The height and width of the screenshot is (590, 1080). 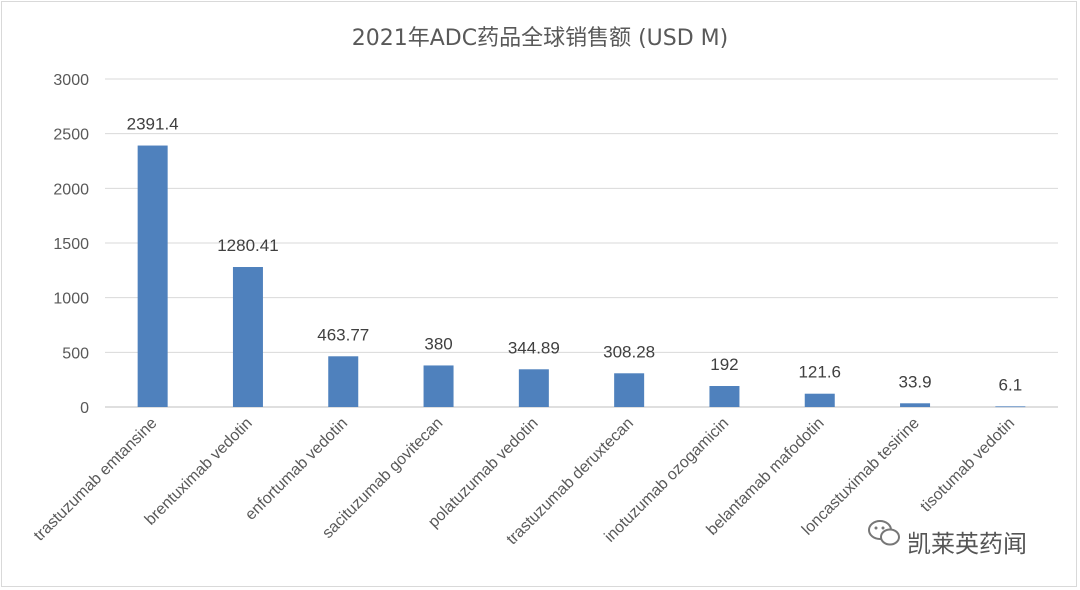 What do you see at coordinates (724, 364) in the screenshot?
I see `data-label: 192` at bounding box center [724, 364].